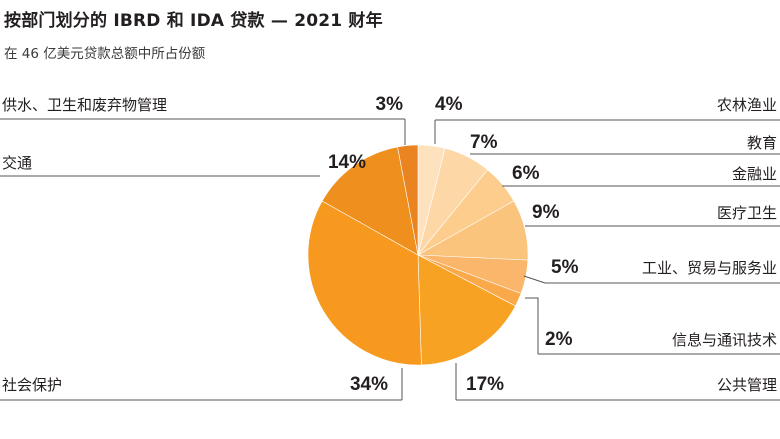 This screenshot has width=780, height=439. What do you see at coordinates (84, 105) in the screenshot?
I see `slice-name-label: 供水、卫生和废弃物管理` at bounding box center [84, 105].